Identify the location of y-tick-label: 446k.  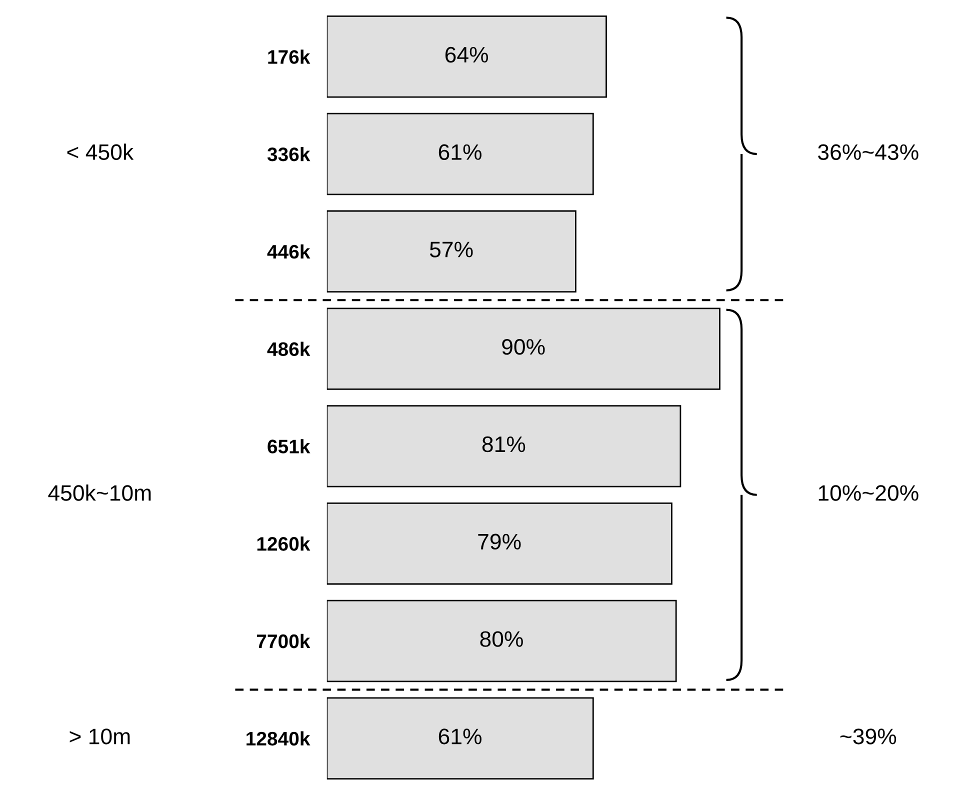
(288, 251).